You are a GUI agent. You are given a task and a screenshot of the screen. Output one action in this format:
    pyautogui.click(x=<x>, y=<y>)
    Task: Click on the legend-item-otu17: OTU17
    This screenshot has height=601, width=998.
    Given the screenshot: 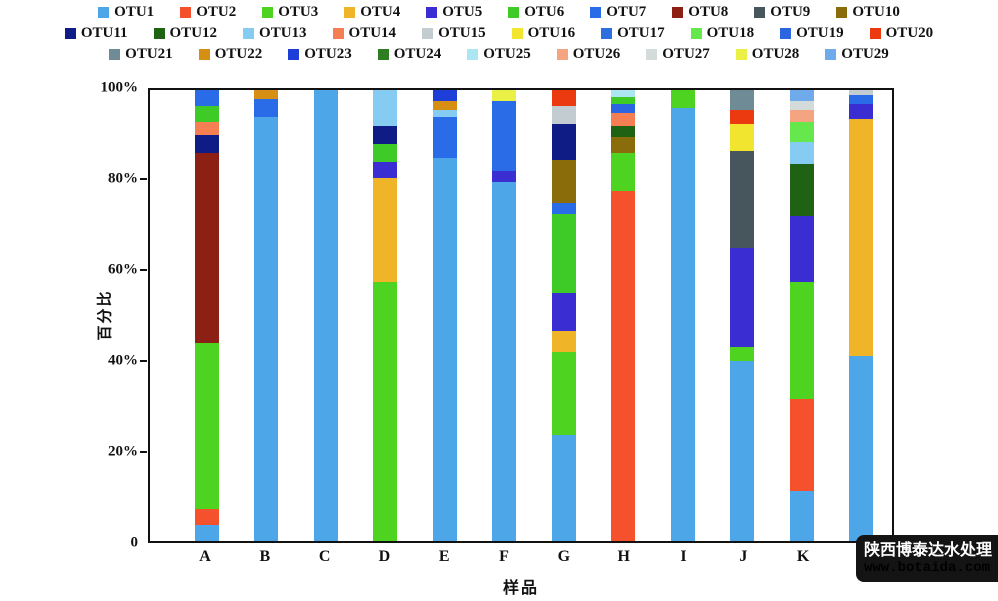 What is the action you would take?
    pyautogui.click(x=633, y=33)
    